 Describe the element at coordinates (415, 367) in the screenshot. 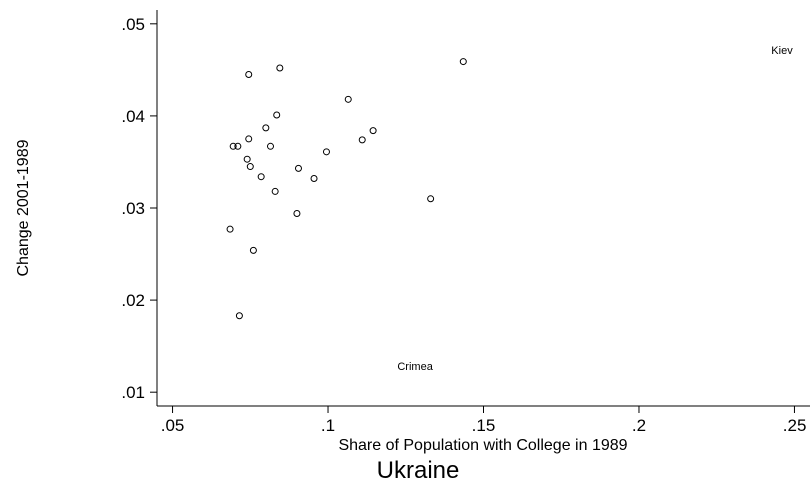

I see `point-label: Crimea` at that location.